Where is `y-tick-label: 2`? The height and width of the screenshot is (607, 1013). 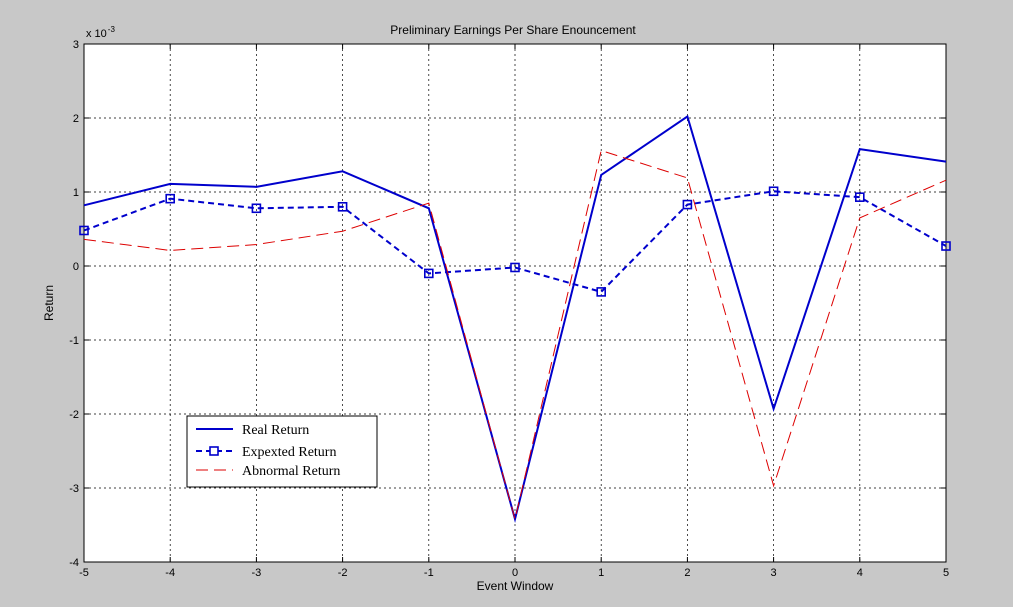
y-tick-label: 2 is located at coordinates (76, 119).